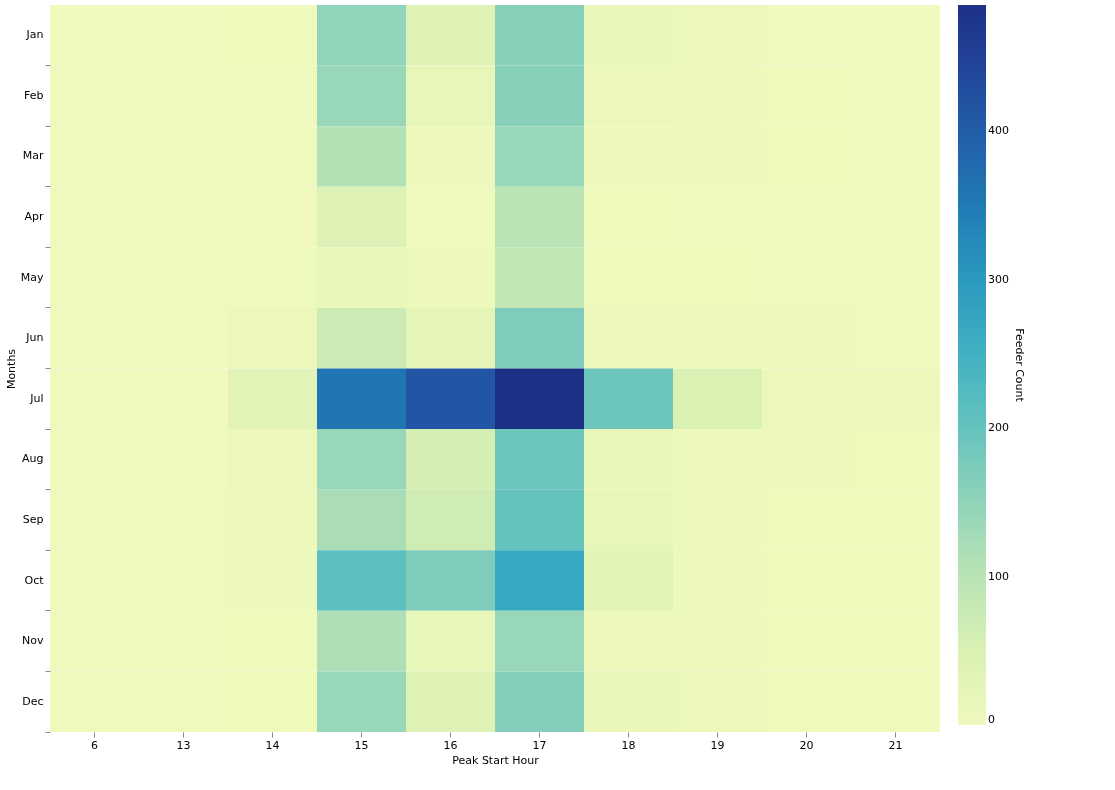  Describe the element at coordinates (34, 338) in the screenshot. I see `y-tick-label: Jun` at that location.